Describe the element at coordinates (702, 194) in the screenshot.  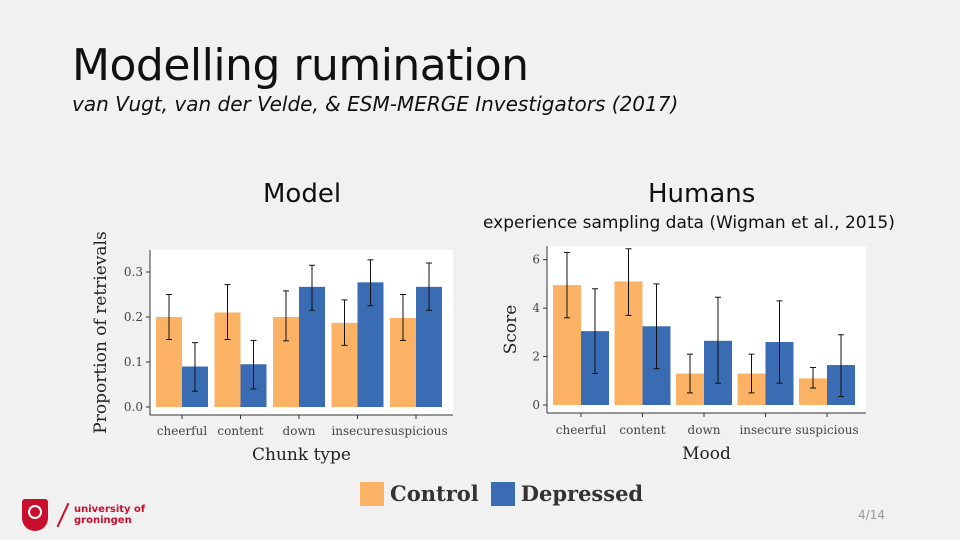
I see `humans-heading: Humans` at that location.